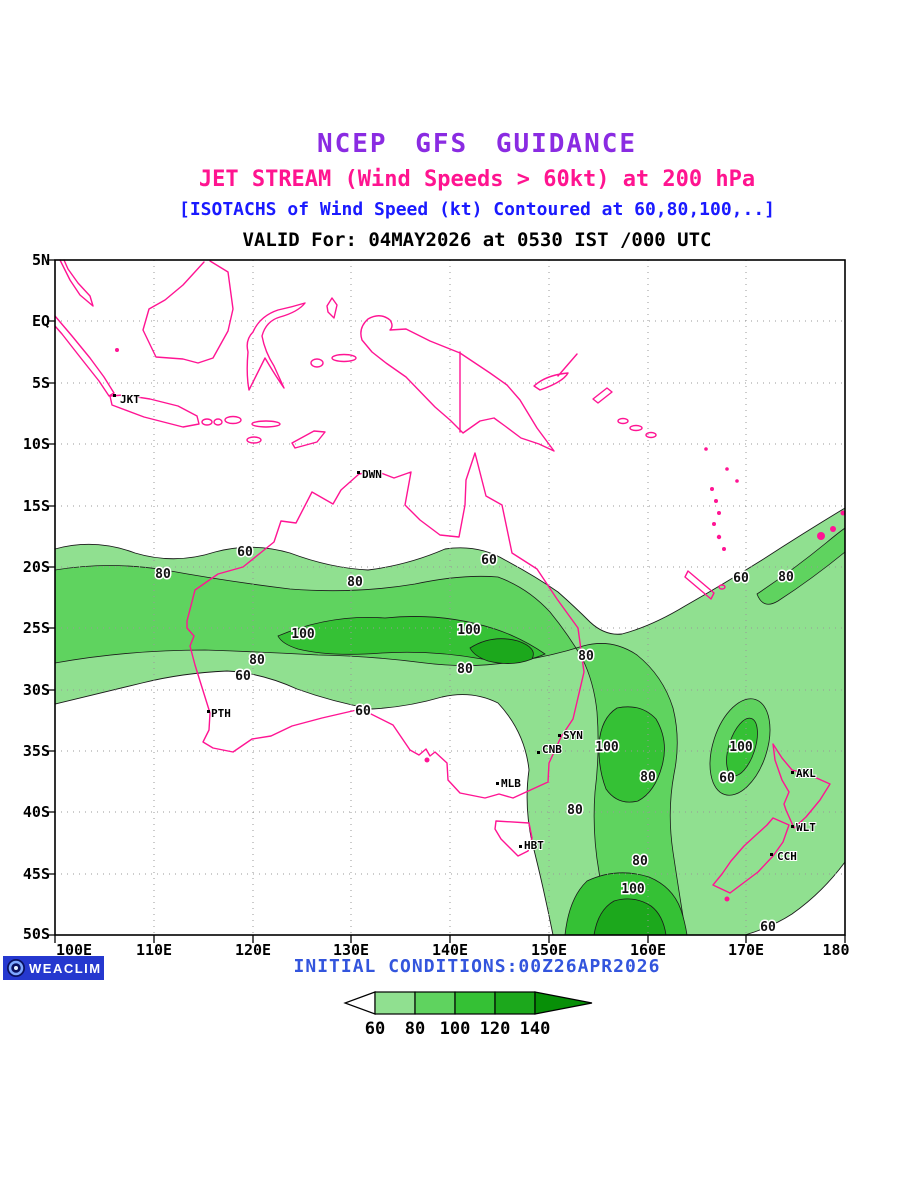 The width and height of the screenshot is (900, 1200). I want to click on lat-label: EQ, so click(41, 321).